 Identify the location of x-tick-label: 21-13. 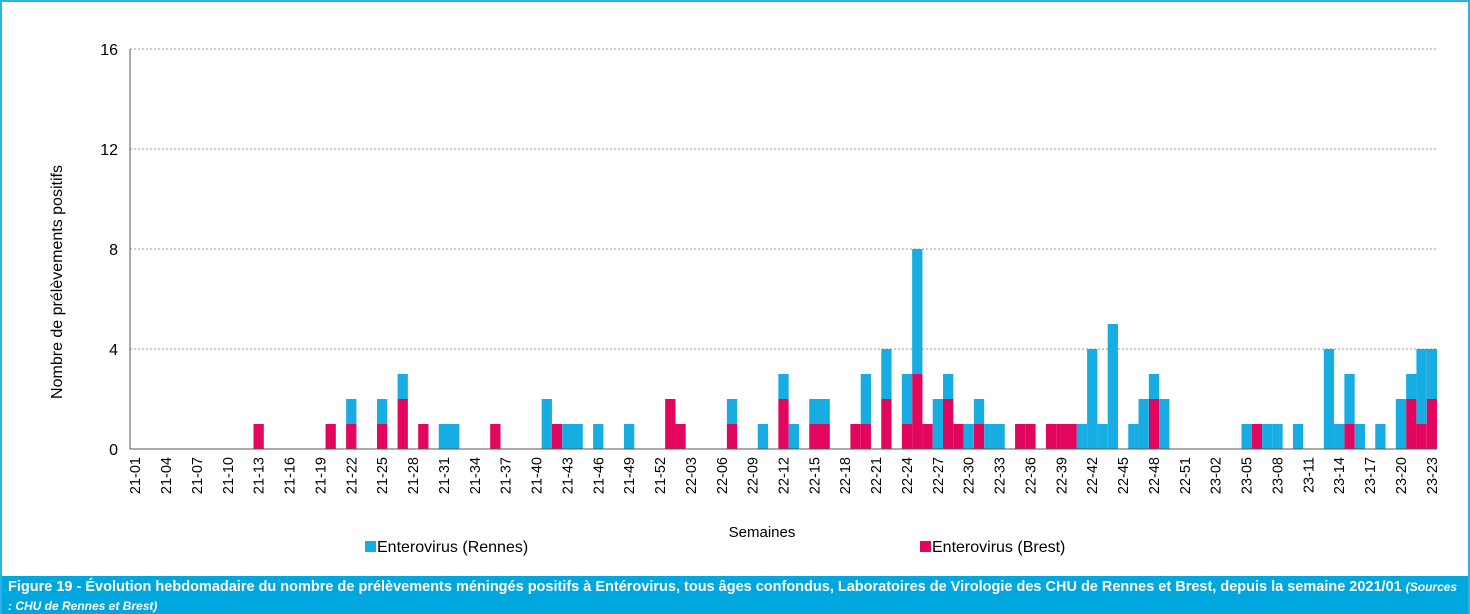
(260, 475).